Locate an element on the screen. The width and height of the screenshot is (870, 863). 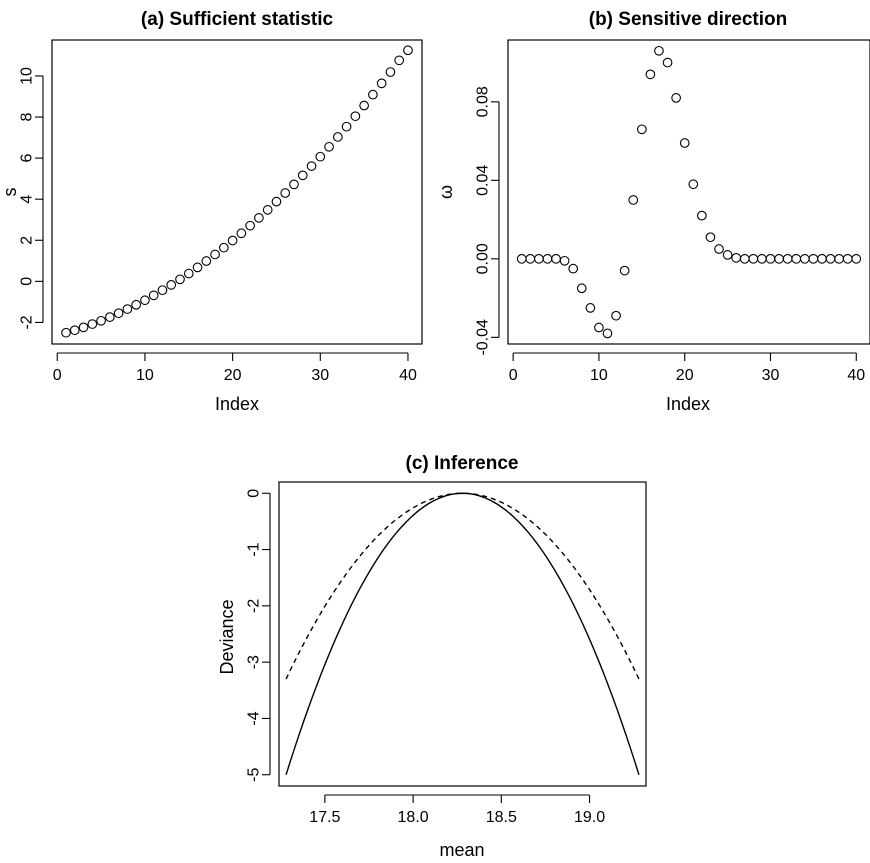
panel-b-points is located at coordinates (689, 192).